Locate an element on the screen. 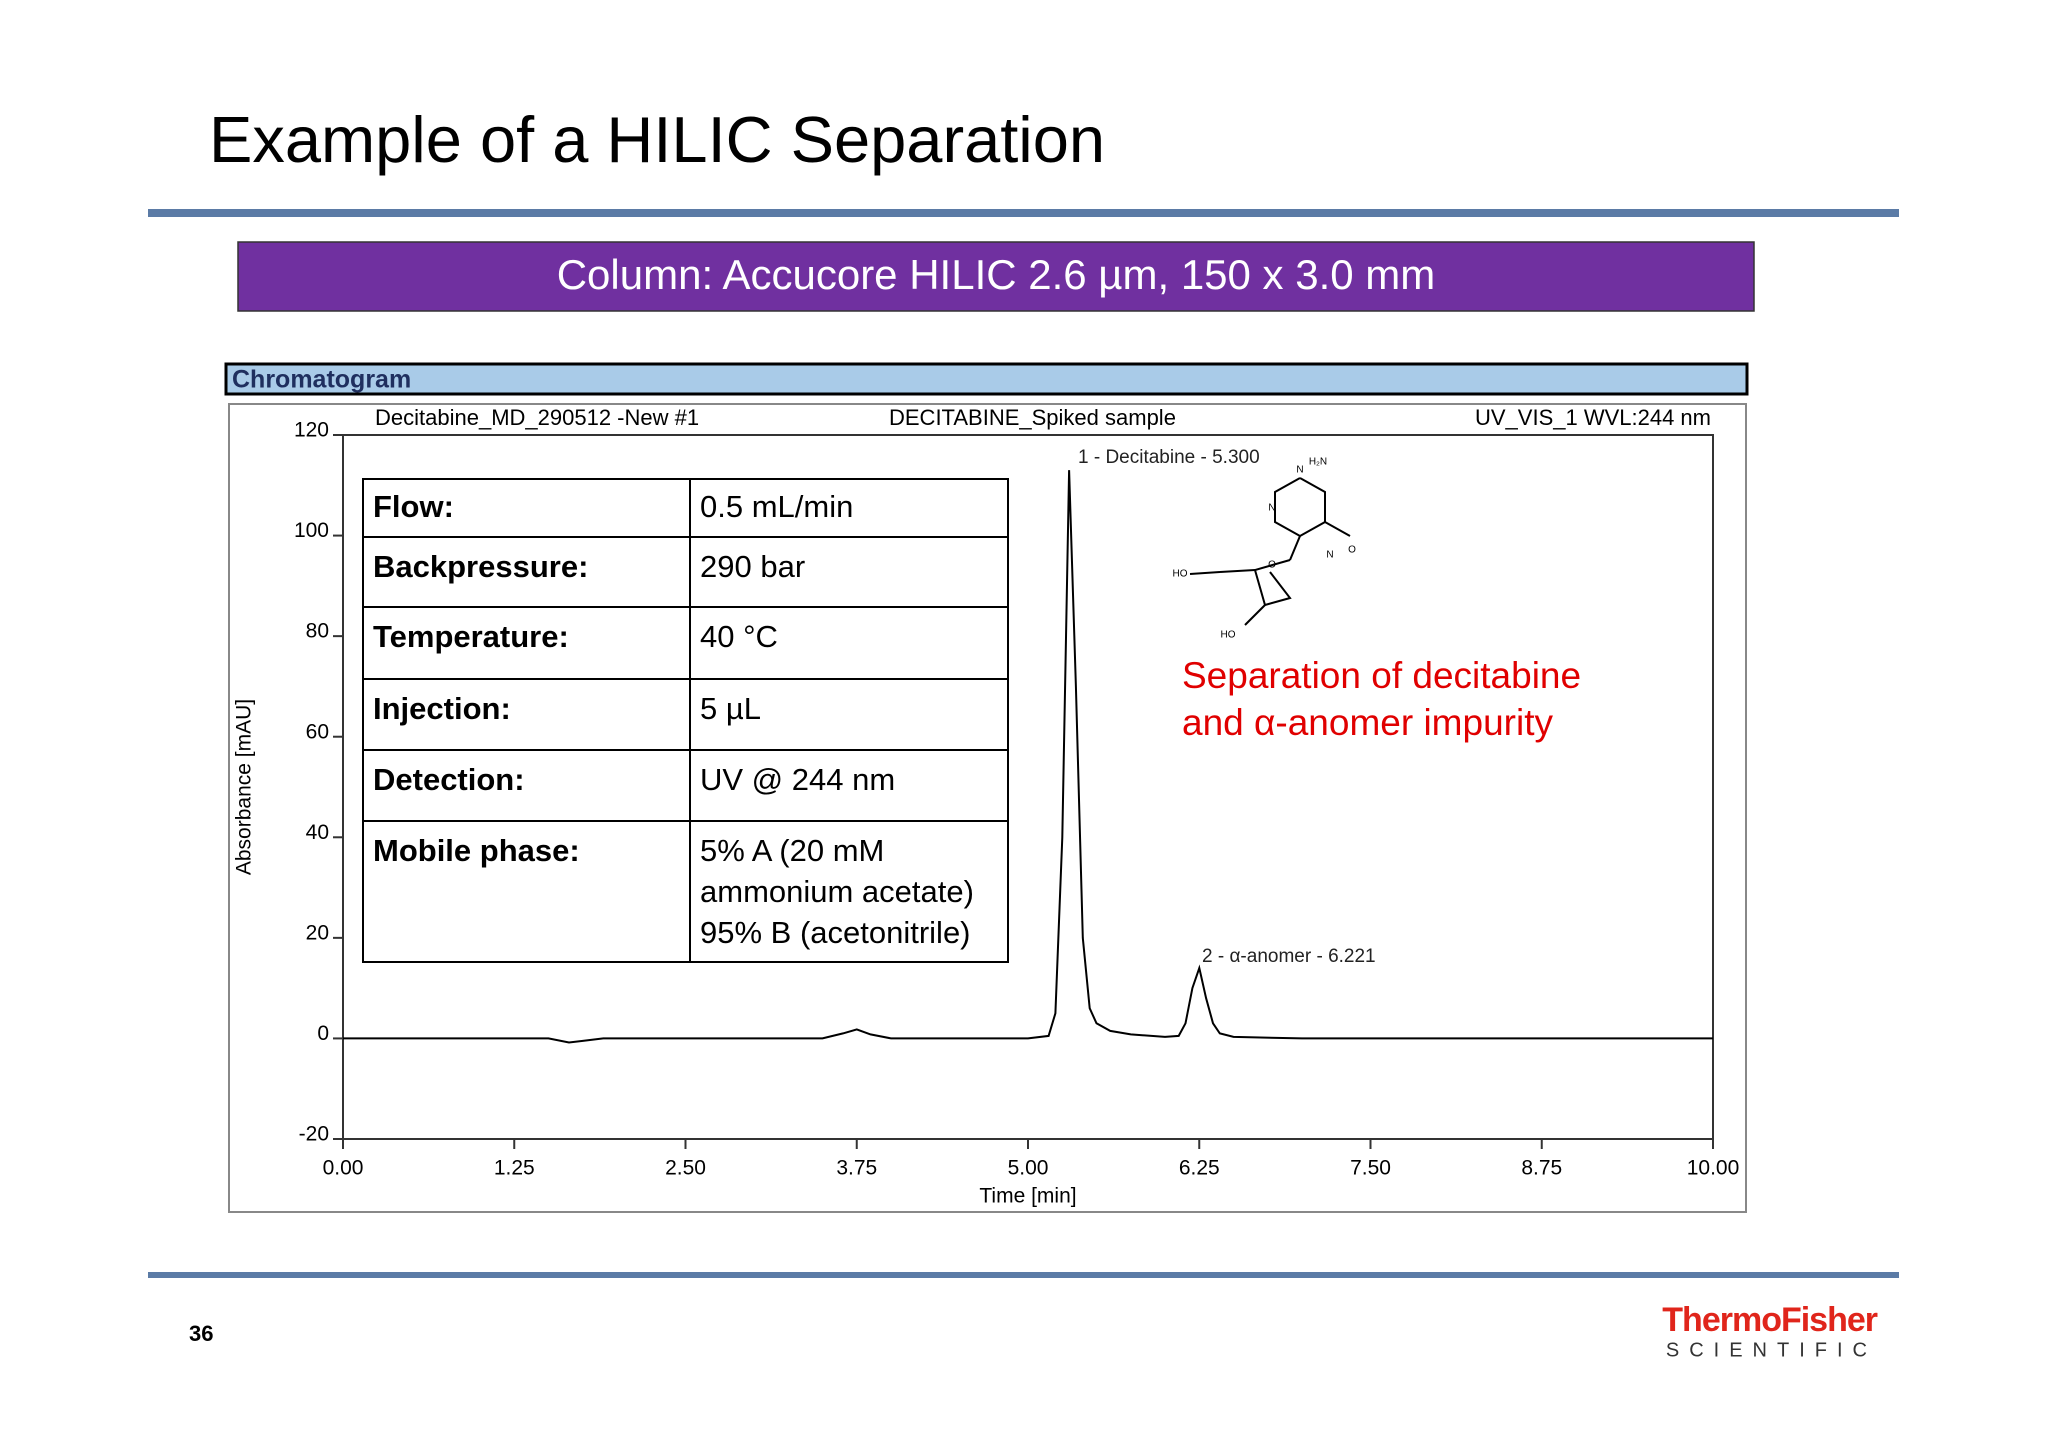  x-tick-label: 5.00 is located at coordinates (1028, 1168).